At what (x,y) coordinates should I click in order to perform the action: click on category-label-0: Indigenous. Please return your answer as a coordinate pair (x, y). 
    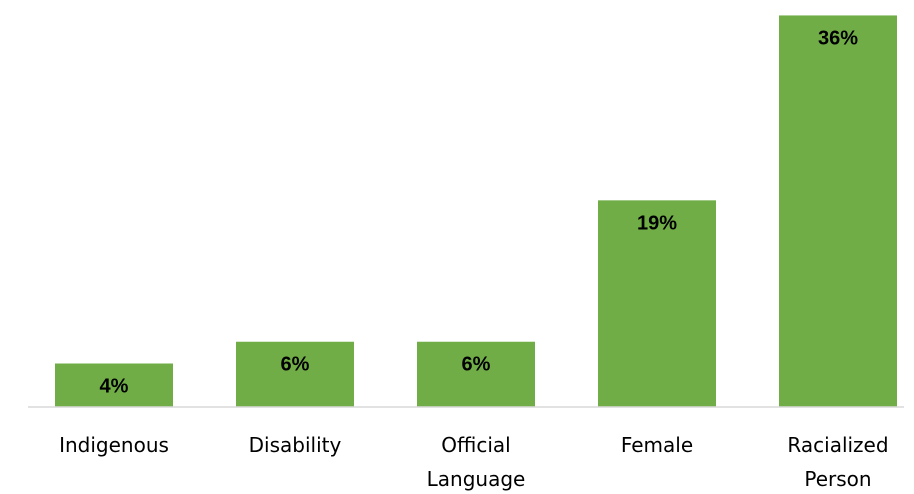
    Looking at the image, I should click on (114, 445).